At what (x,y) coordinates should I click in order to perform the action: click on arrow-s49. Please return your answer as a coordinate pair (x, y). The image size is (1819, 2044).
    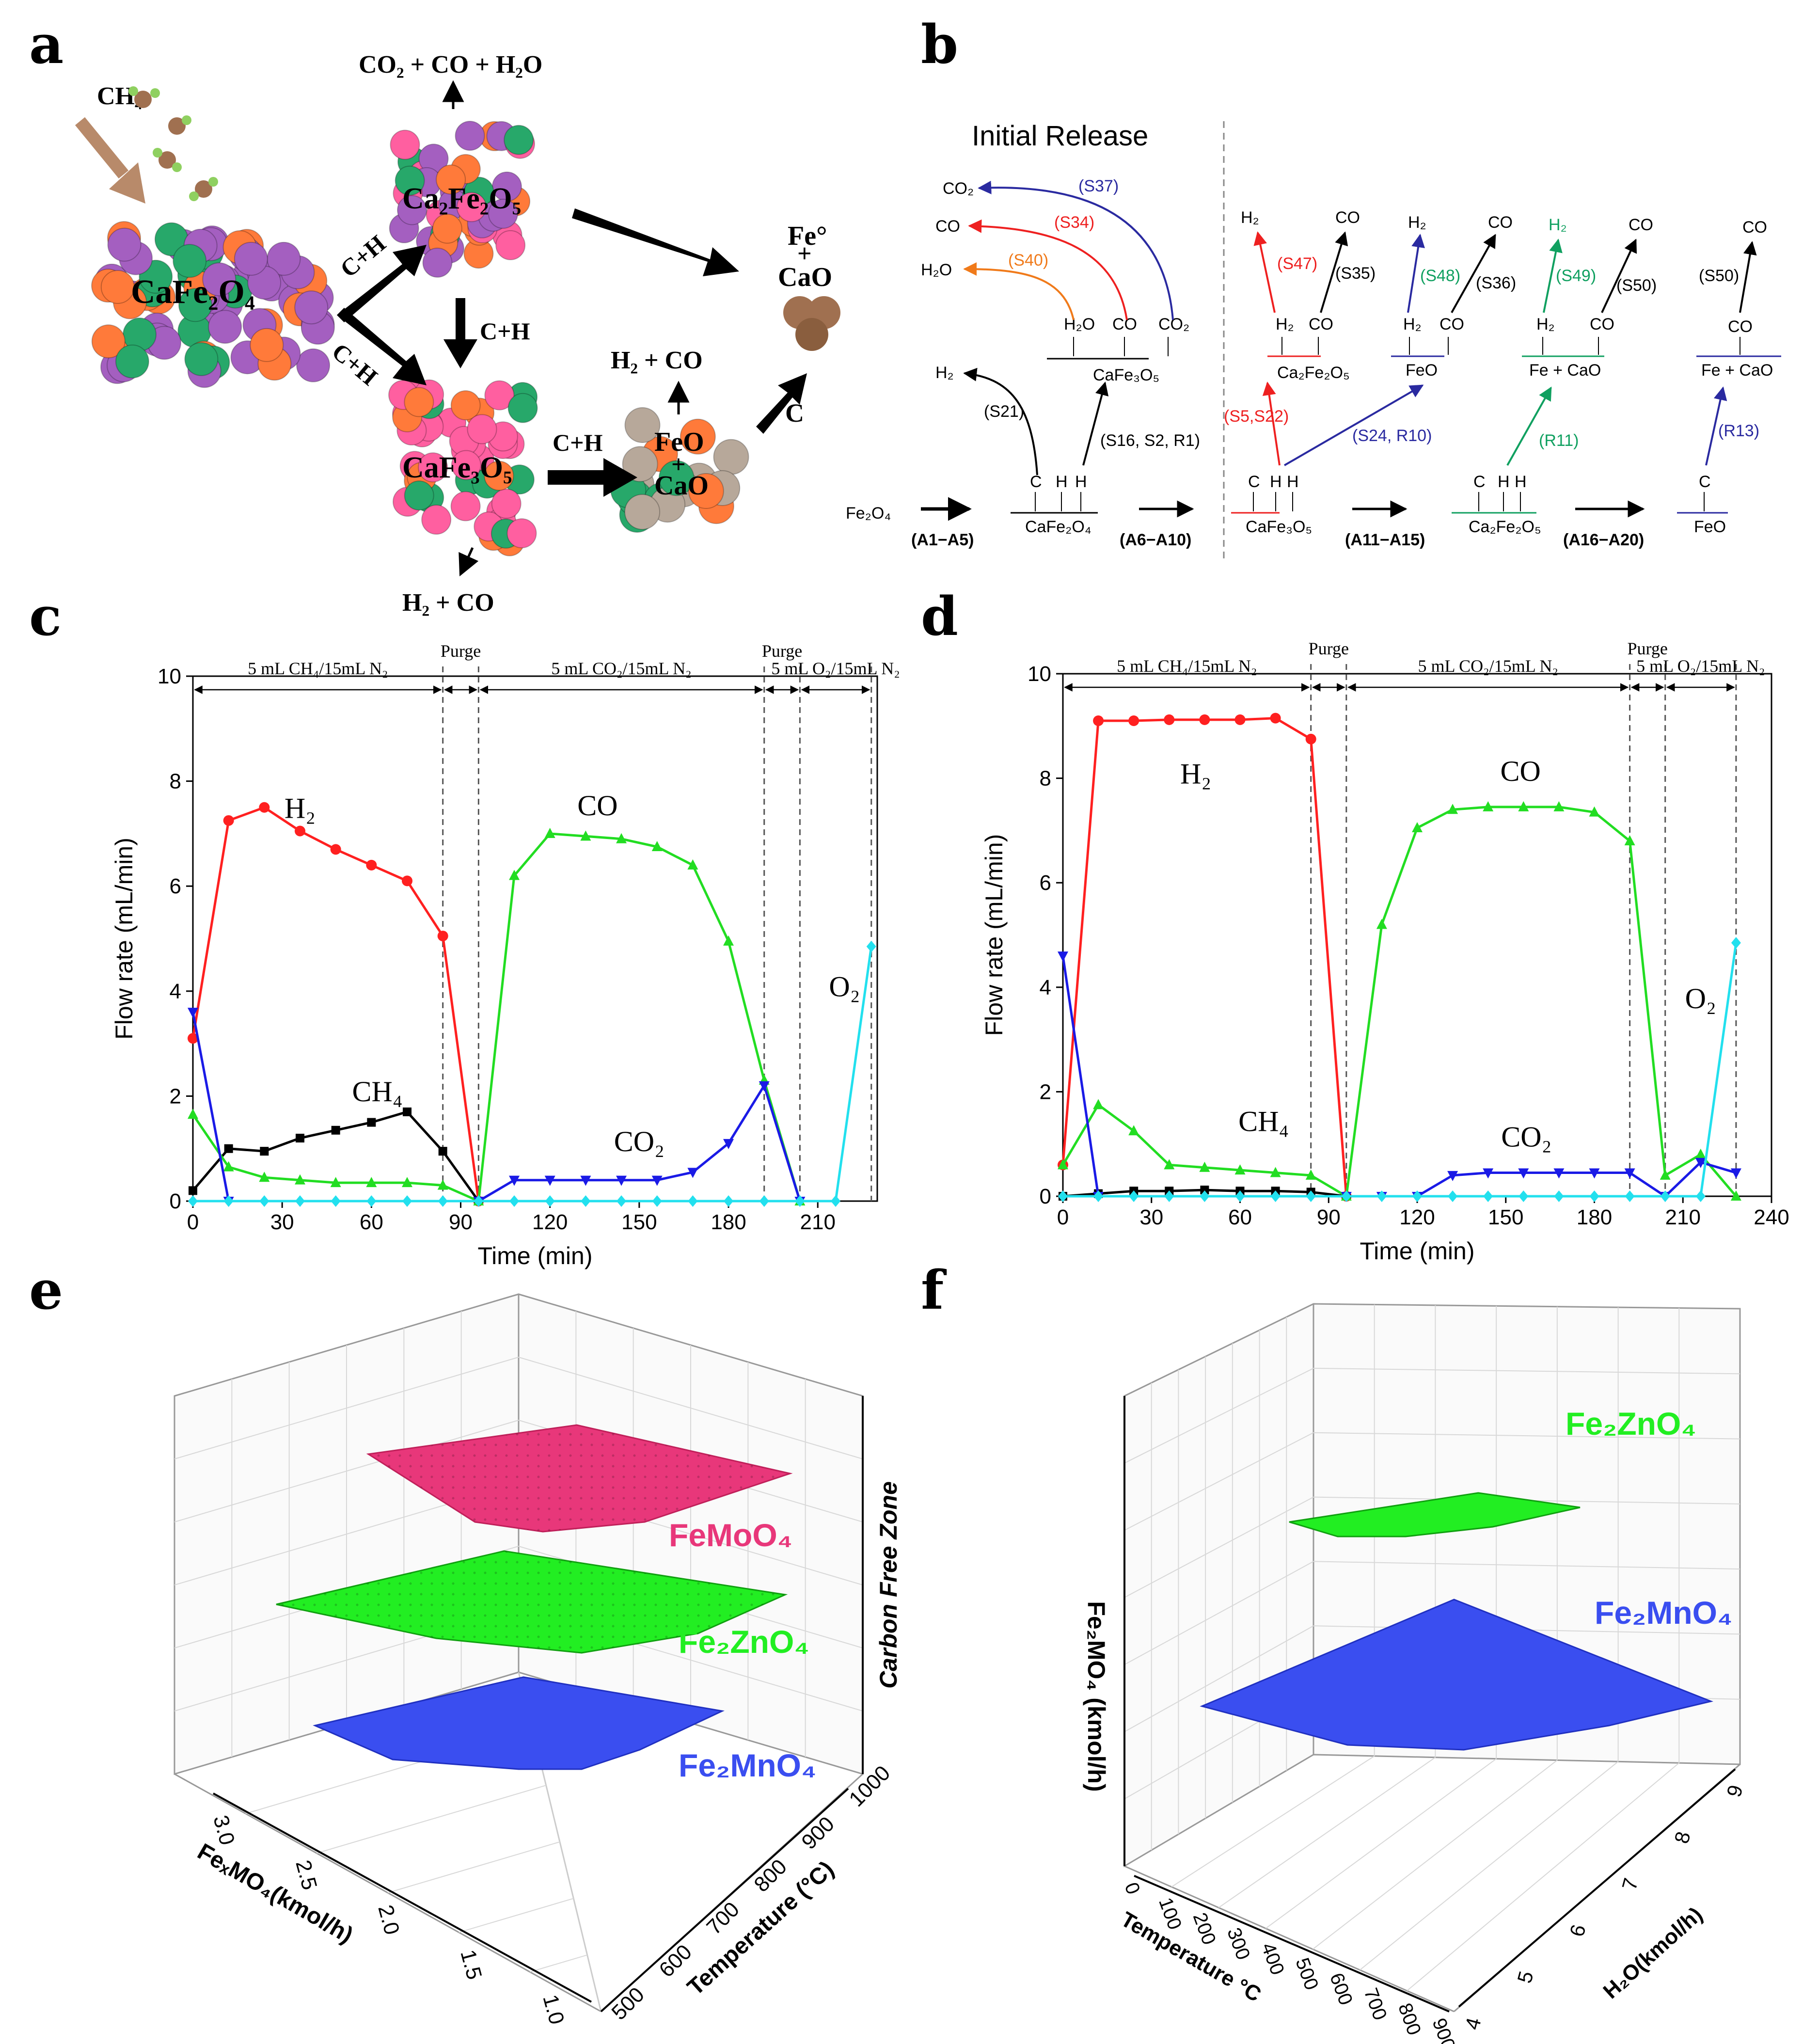
    Looking at the image, I should click on (1553, 275).